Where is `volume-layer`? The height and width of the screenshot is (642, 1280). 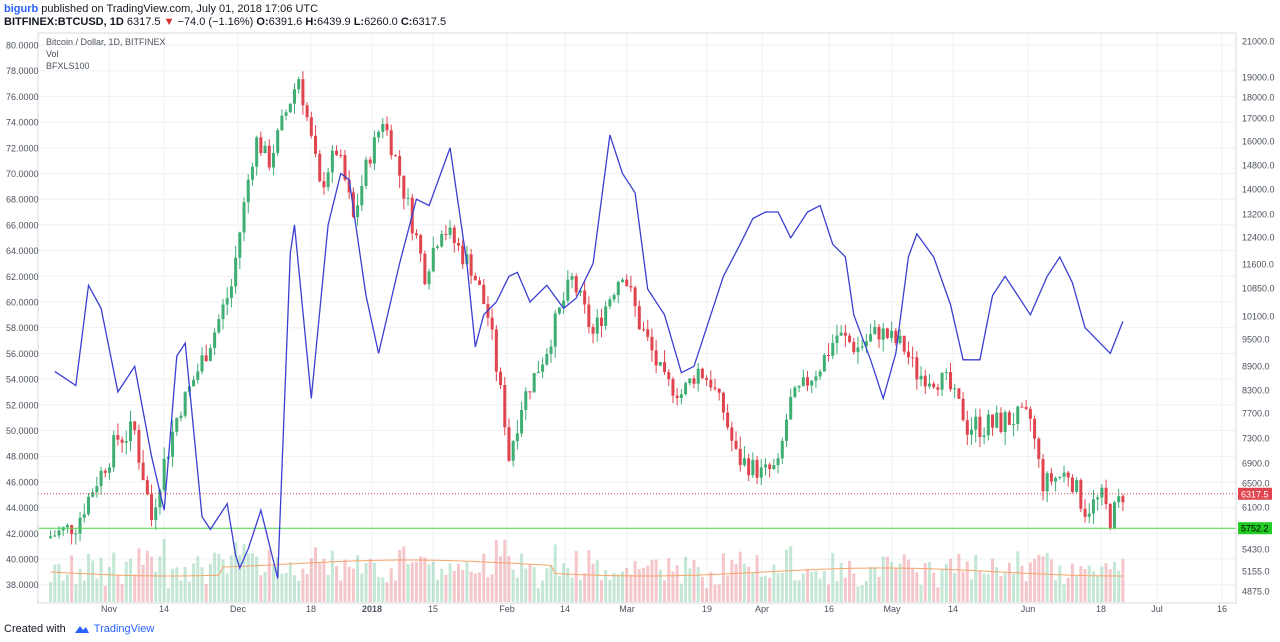 volume-layer is located at coordinates (587, 570).